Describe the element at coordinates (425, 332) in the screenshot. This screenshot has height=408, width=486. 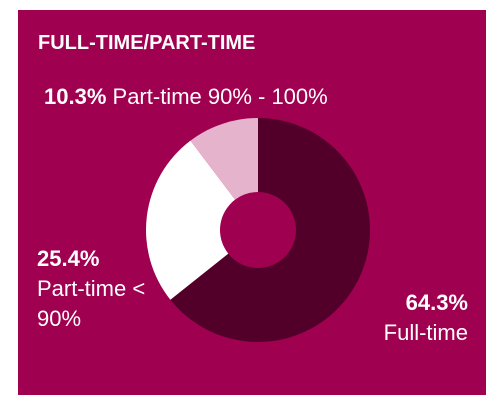
I see `category-label: Full-time` at that location.